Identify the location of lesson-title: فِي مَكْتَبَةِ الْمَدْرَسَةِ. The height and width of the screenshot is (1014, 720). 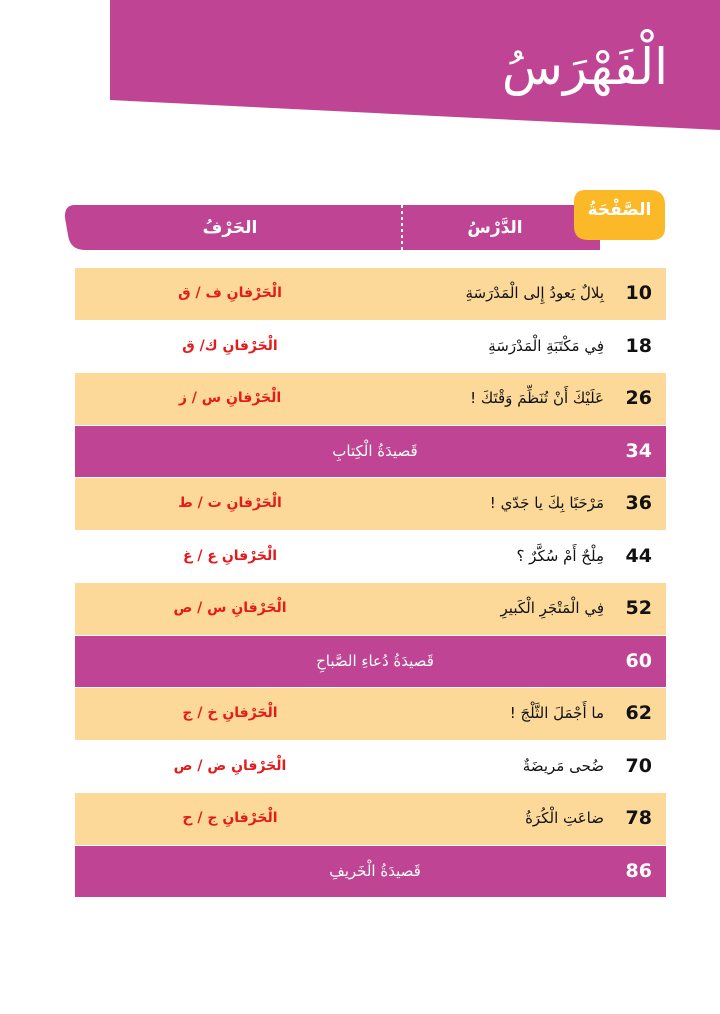
(546, 345).